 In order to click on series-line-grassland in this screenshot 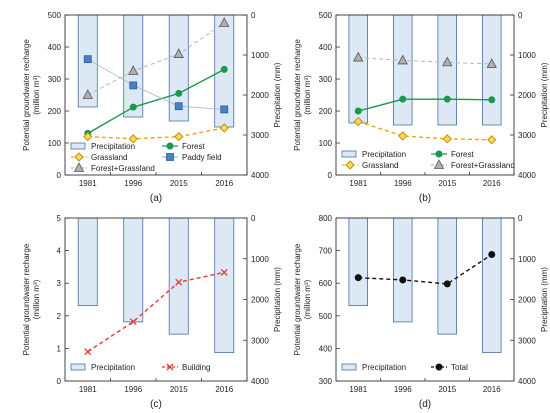, I will do `click(425, 130)`.